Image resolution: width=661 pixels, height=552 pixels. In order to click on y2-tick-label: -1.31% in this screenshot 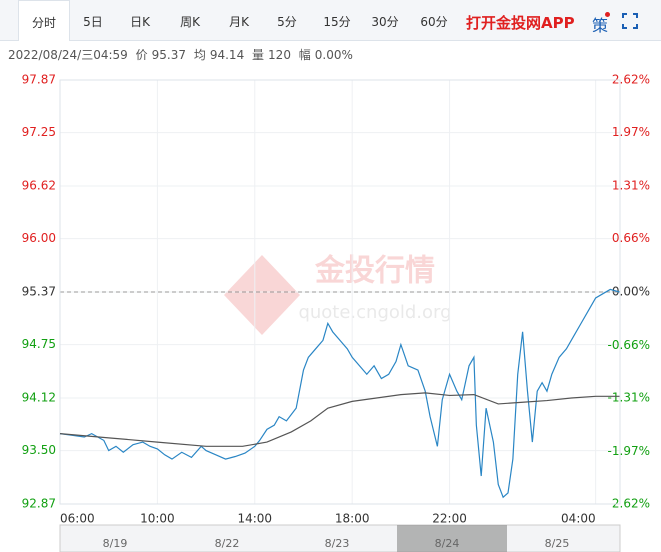, I will do `click(629, 398)`.